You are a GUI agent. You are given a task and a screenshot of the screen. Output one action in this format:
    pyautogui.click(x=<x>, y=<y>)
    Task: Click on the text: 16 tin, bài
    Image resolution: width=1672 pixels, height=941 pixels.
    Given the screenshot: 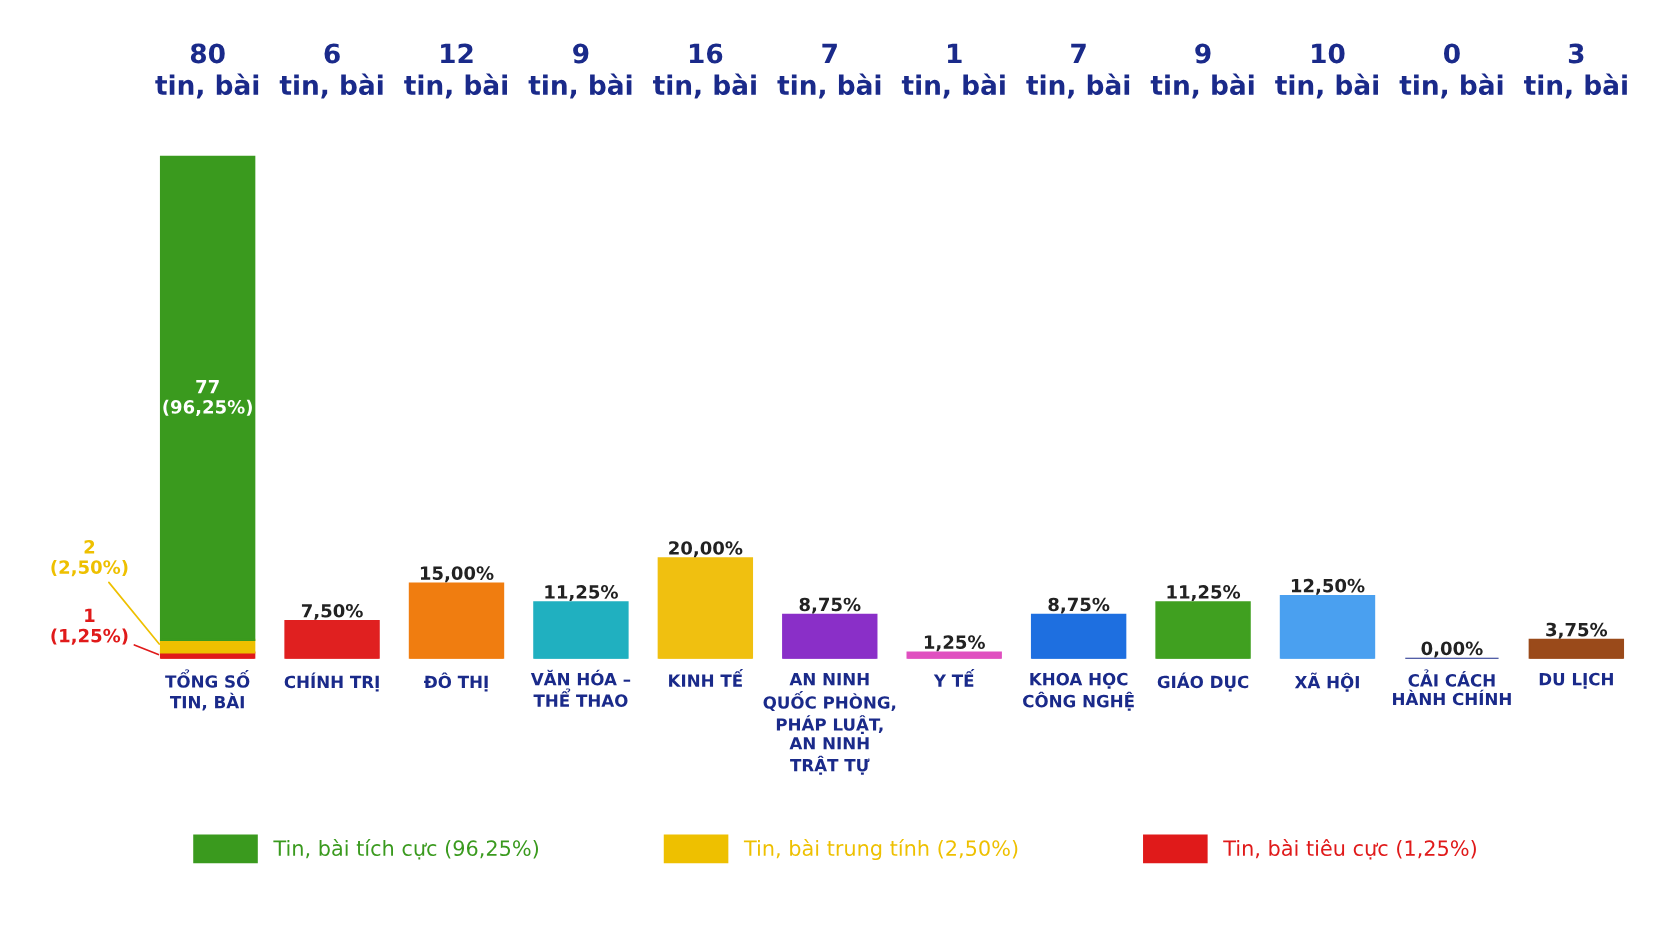 What is the action you would take?
    pyautogui.click(x=704, y=71)
    